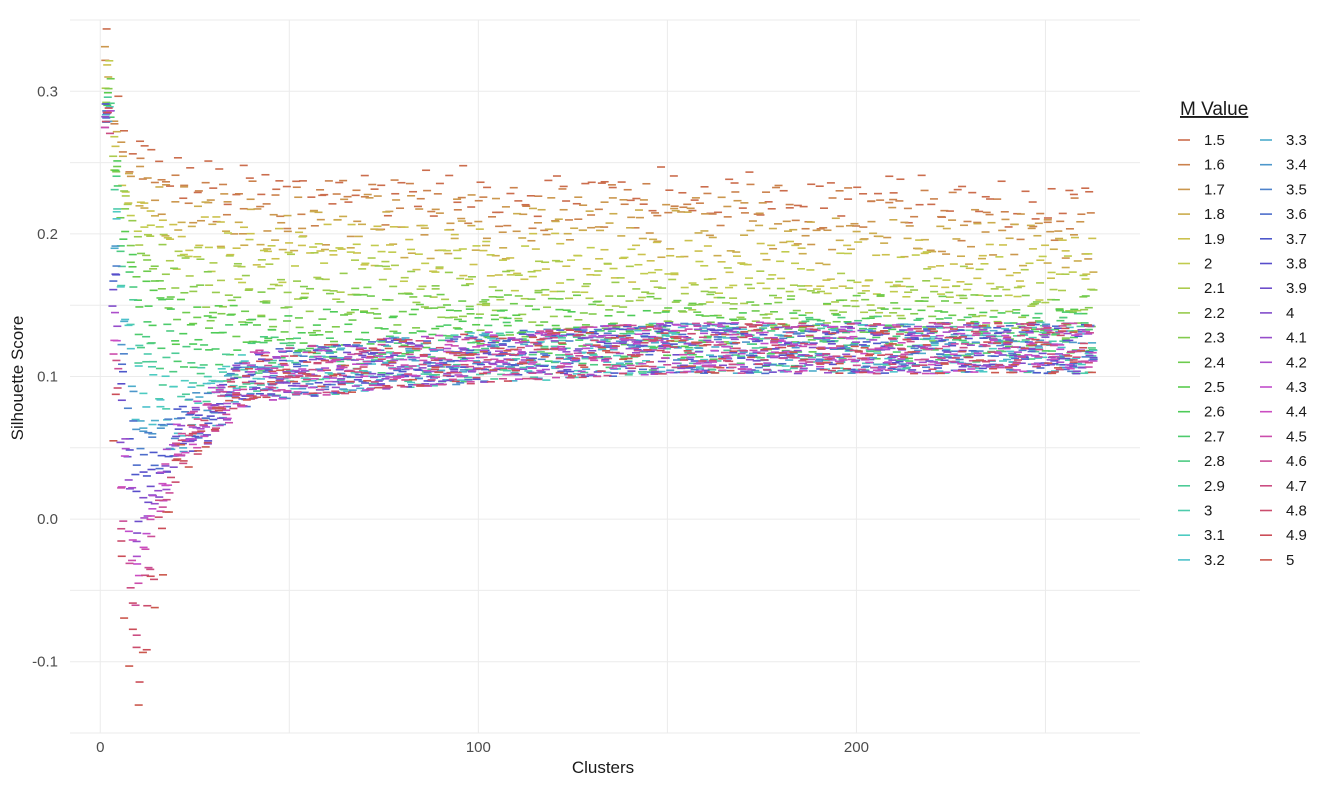  I want to click on legend-label: 1.7, so click(1214, 189).